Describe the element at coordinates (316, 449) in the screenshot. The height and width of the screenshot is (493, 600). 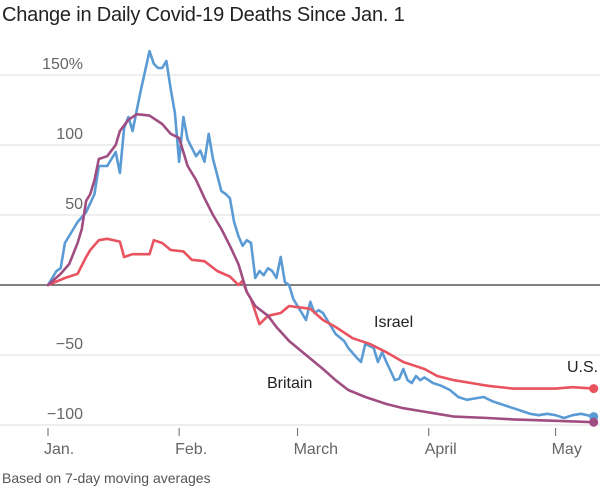
I see `x-tick-label: March` at that location.